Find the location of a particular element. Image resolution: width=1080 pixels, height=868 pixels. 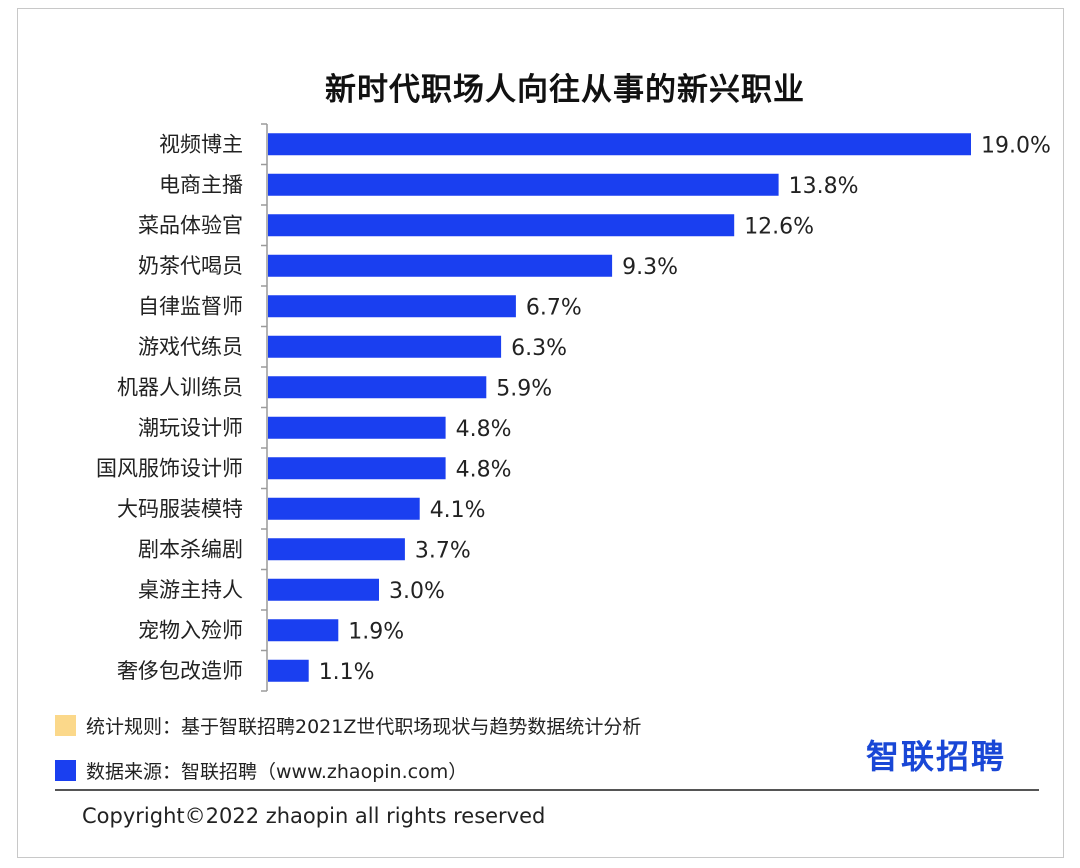

category-label: 游戏代练员 is located at coordinates (190, 347).